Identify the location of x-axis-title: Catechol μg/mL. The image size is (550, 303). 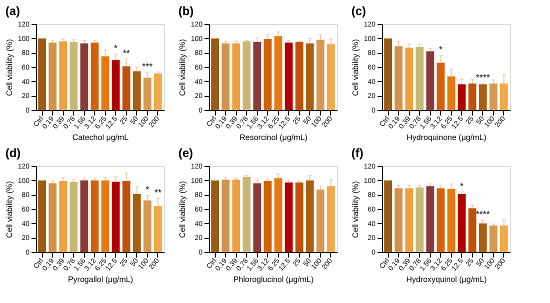
(101, 137).